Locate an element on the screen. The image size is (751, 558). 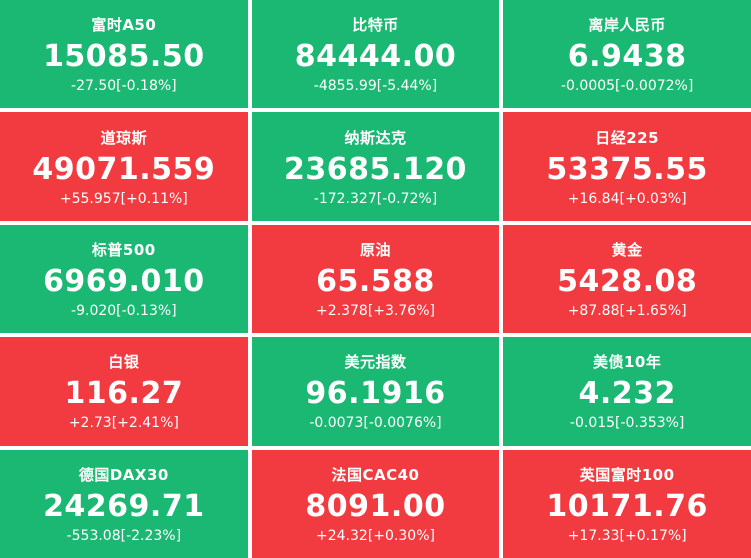
market-name: 原油 is located at coordinates (375, 249).